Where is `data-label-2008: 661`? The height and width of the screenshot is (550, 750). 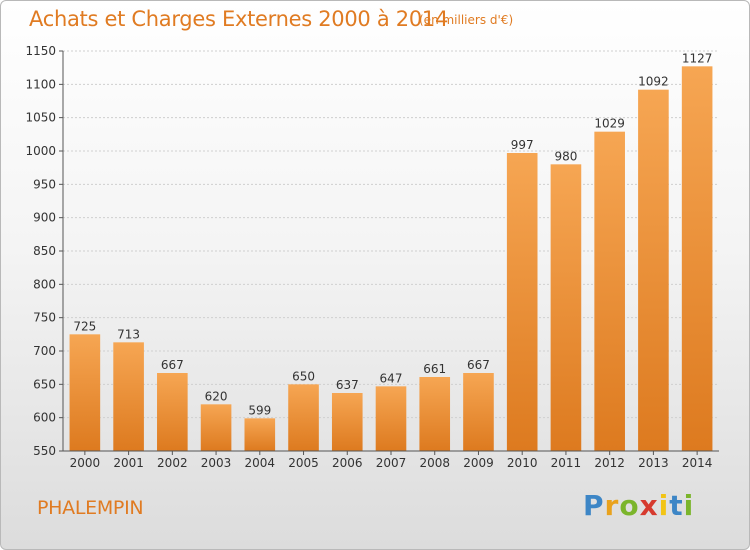
data-label-2008: 661 is located at coordinates (434, 369).